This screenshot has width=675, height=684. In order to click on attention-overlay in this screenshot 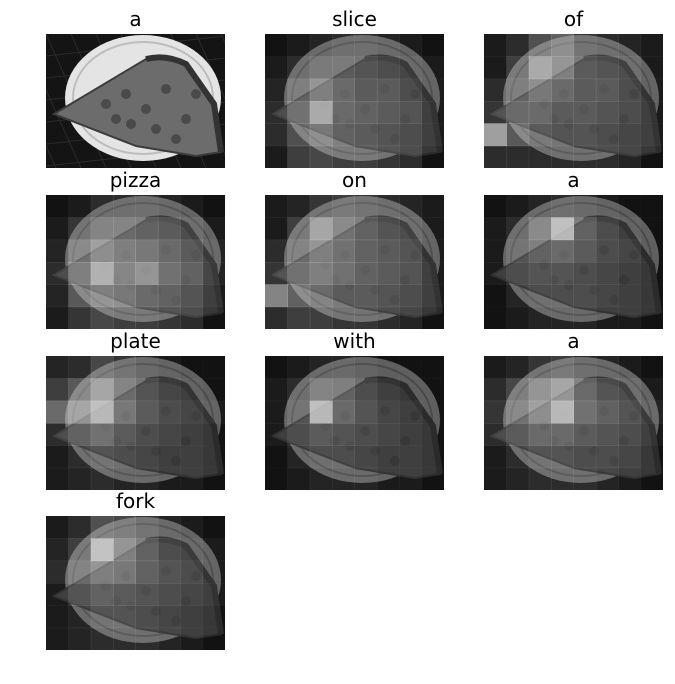, I will do `click(135, 262)`.